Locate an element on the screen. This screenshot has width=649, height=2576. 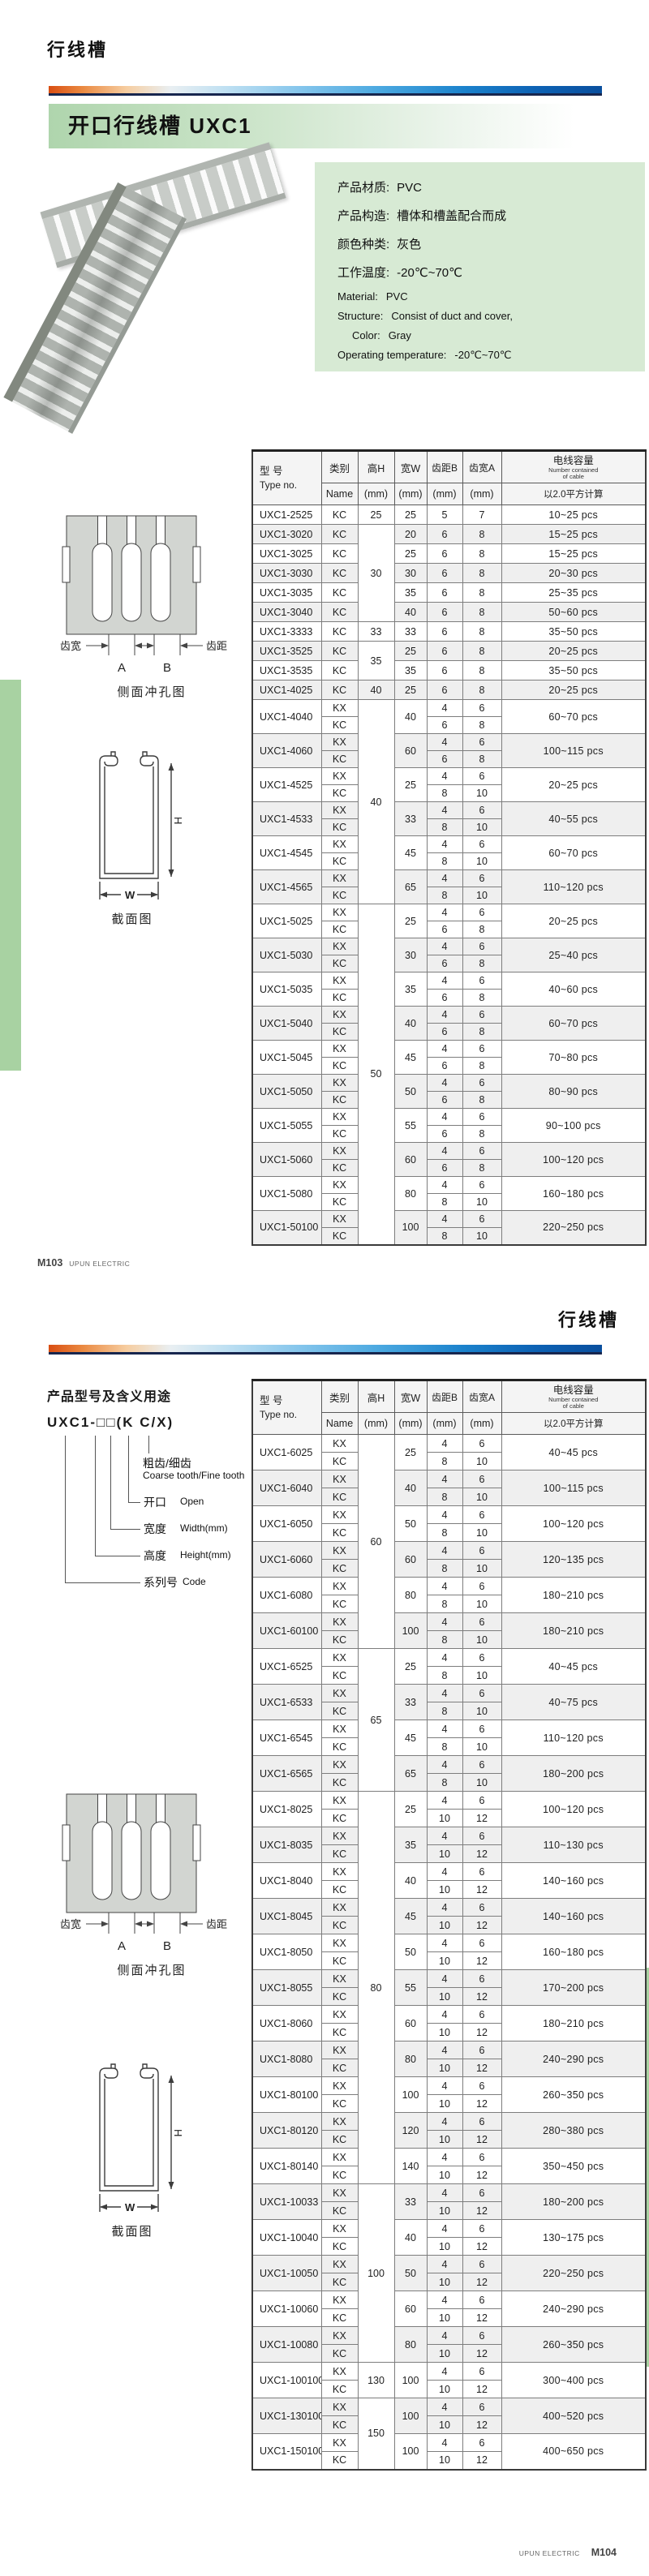
model-cell: UXC1-3333 is located at coordinates (286, 631).